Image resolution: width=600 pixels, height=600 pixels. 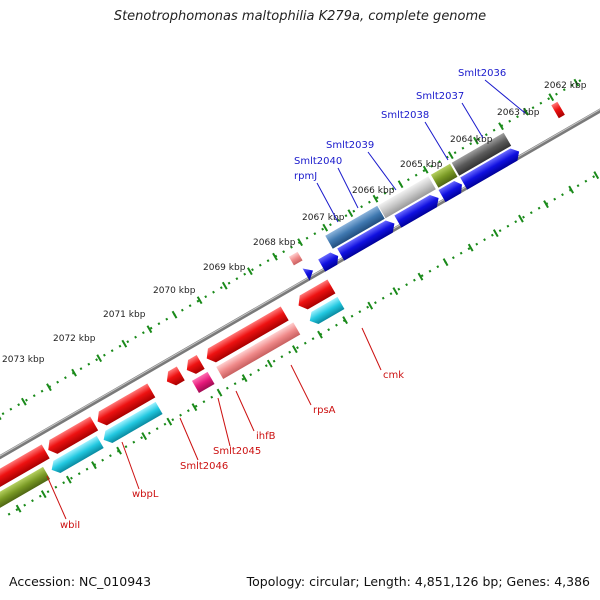 I want to click on bottom-gene-label: Smlt2046, so click(x=204, y=466).